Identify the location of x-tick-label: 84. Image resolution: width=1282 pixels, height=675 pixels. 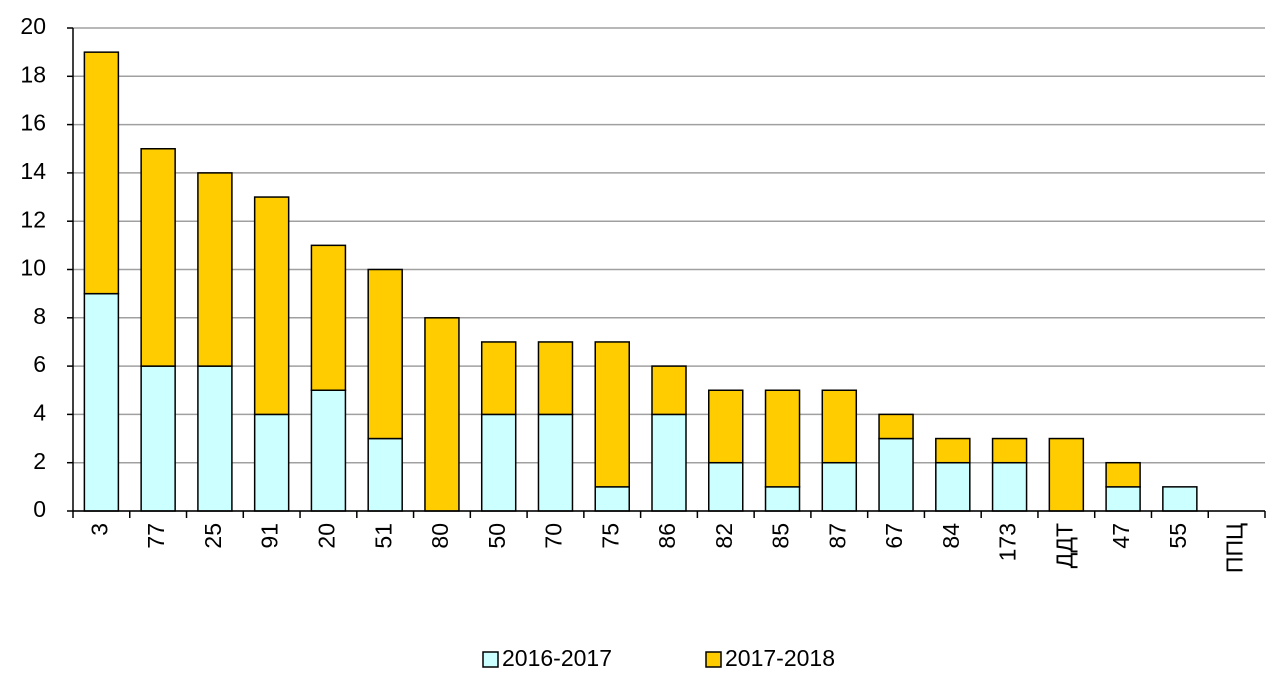
(951, 536).